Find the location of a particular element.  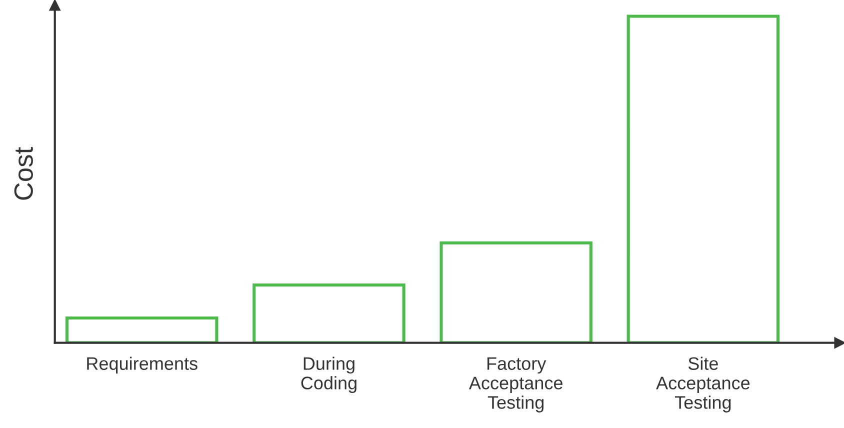

x-tick-label: During Coding is located at coordinates (328, 374).